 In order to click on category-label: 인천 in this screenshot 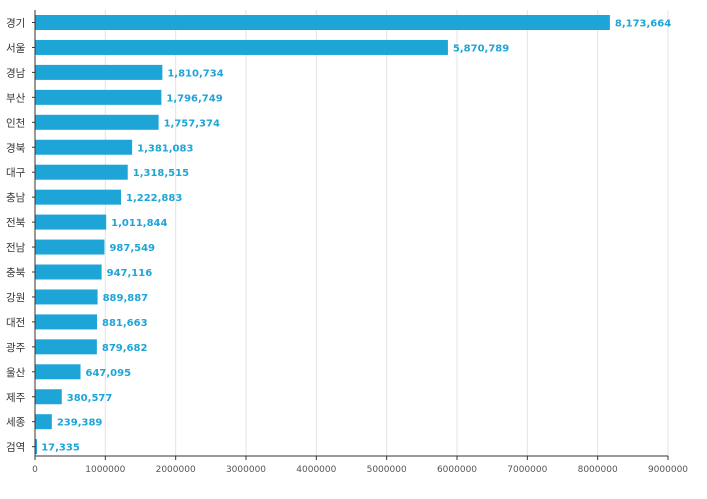, I will do `click(15, 123)`.